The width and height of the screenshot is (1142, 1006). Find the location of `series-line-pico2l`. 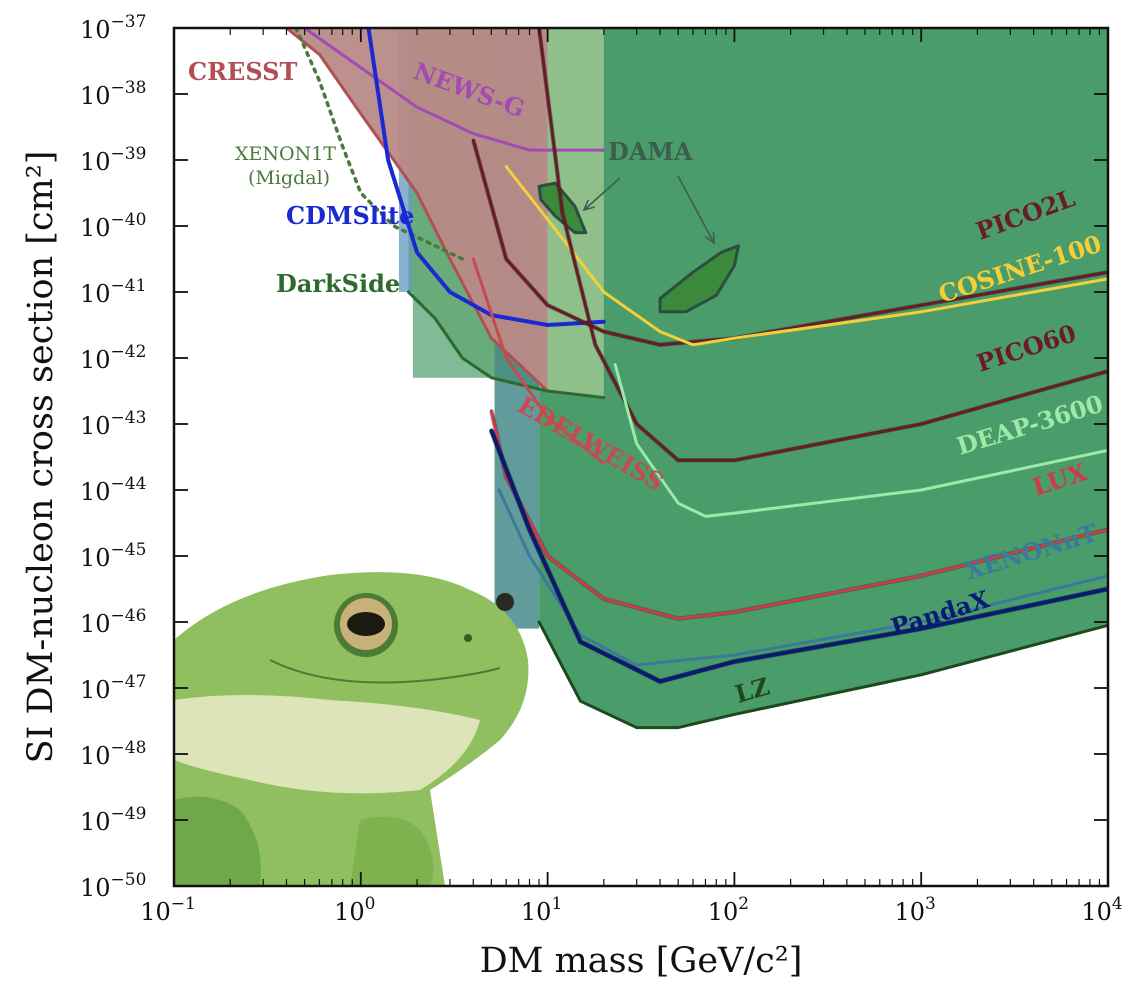

series-line-pico2l is located at coordinates (789, 242).